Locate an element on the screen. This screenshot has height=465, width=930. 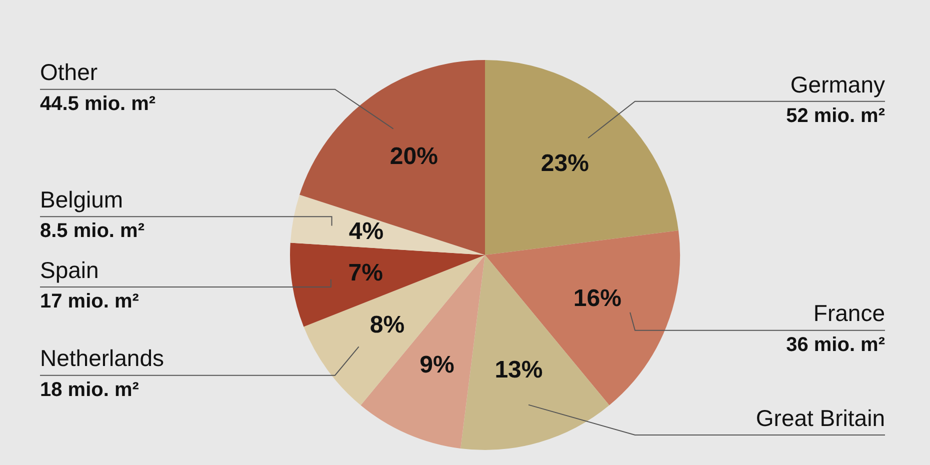
slice-label: France is located at coordinates (849, 313).